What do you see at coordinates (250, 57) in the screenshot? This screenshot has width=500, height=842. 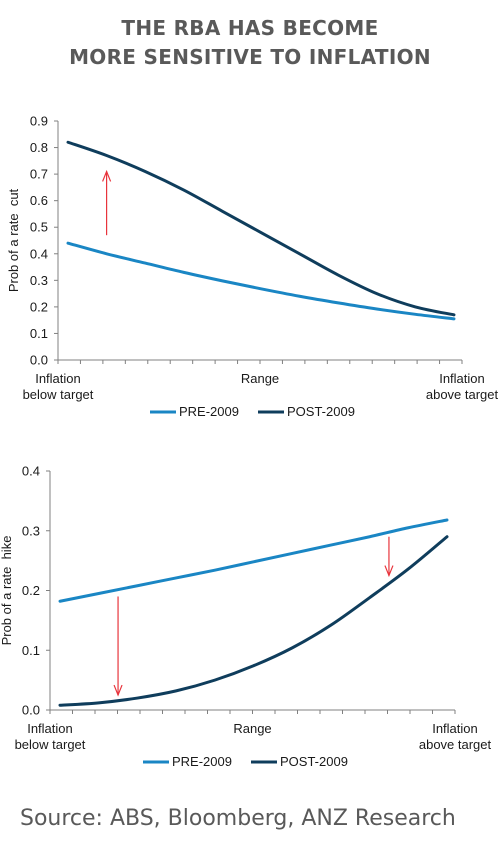 I see `chart-title-line-2: MORE SENSITIVE TO INFLATION` at bounding box center [250, 57].